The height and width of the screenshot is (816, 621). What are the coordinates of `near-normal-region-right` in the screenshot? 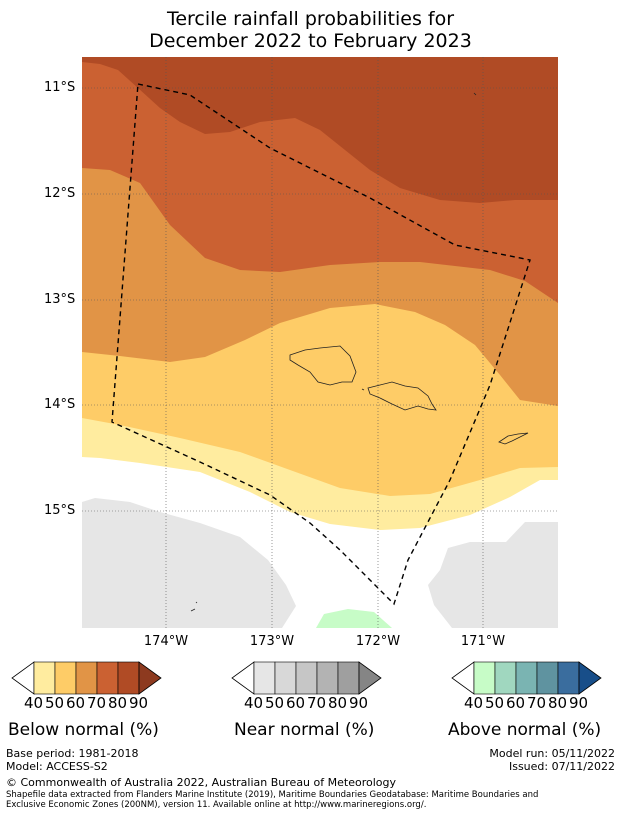 It's located at (493, 575).